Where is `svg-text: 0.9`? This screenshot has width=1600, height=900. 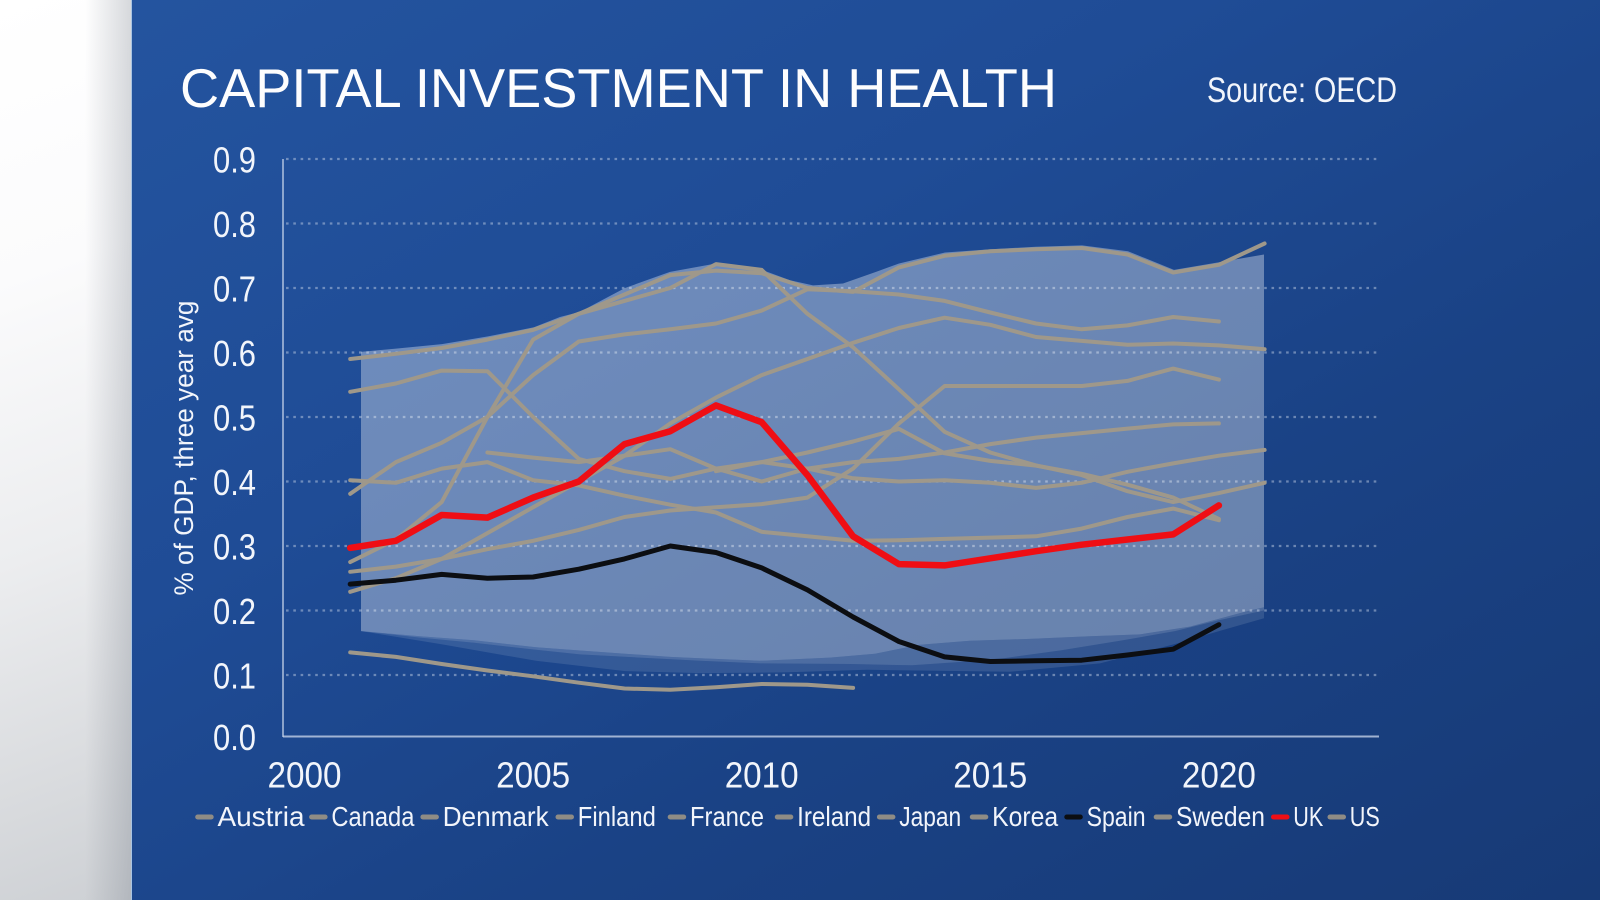
svg-text: 0.9 is located at coordinates (234, 160).